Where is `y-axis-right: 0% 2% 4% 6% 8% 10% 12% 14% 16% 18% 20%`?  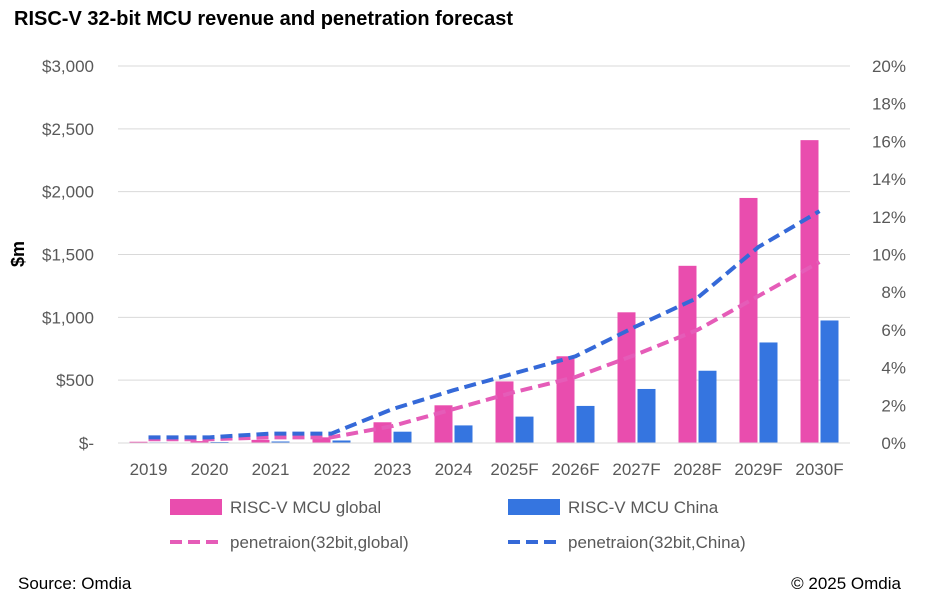
y-axis-right: 0% 2% 4% 6% 8% 10% 12% 14% 16% 18% 20% is located at coordinates (889, 255).